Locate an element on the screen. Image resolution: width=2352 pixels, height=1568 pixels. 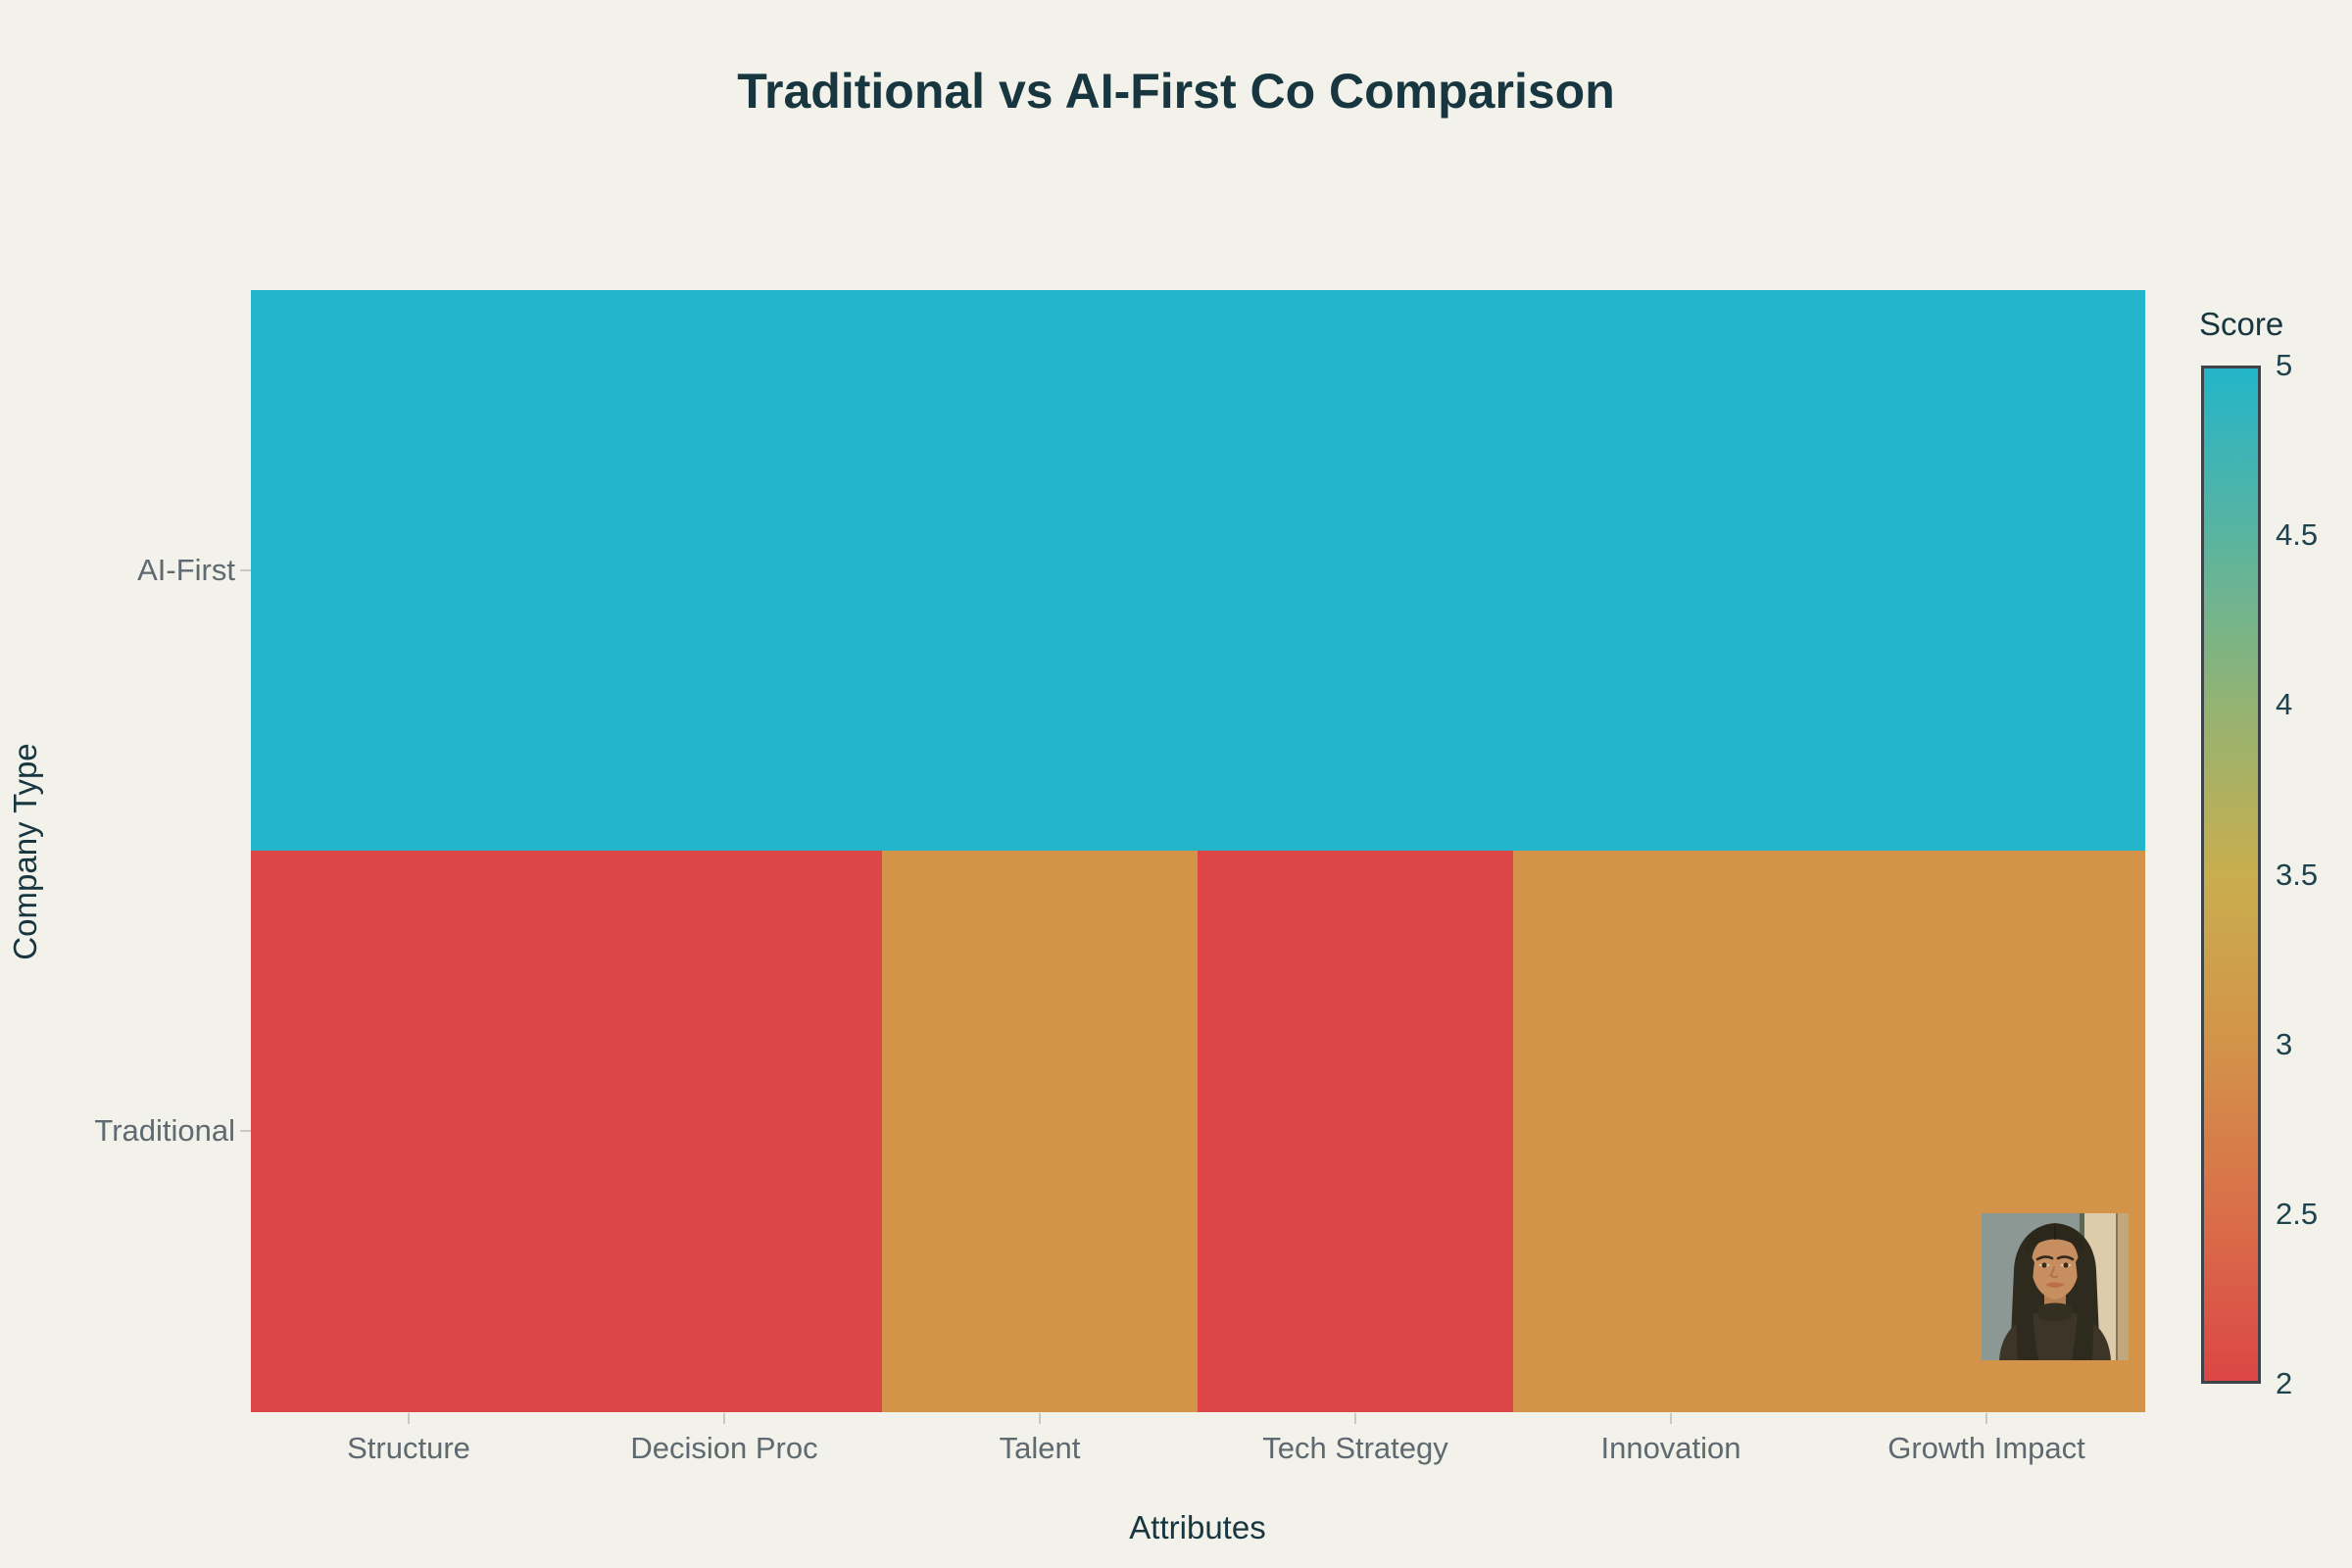
colorbar-gradient is located at coordinates (2231, 875).